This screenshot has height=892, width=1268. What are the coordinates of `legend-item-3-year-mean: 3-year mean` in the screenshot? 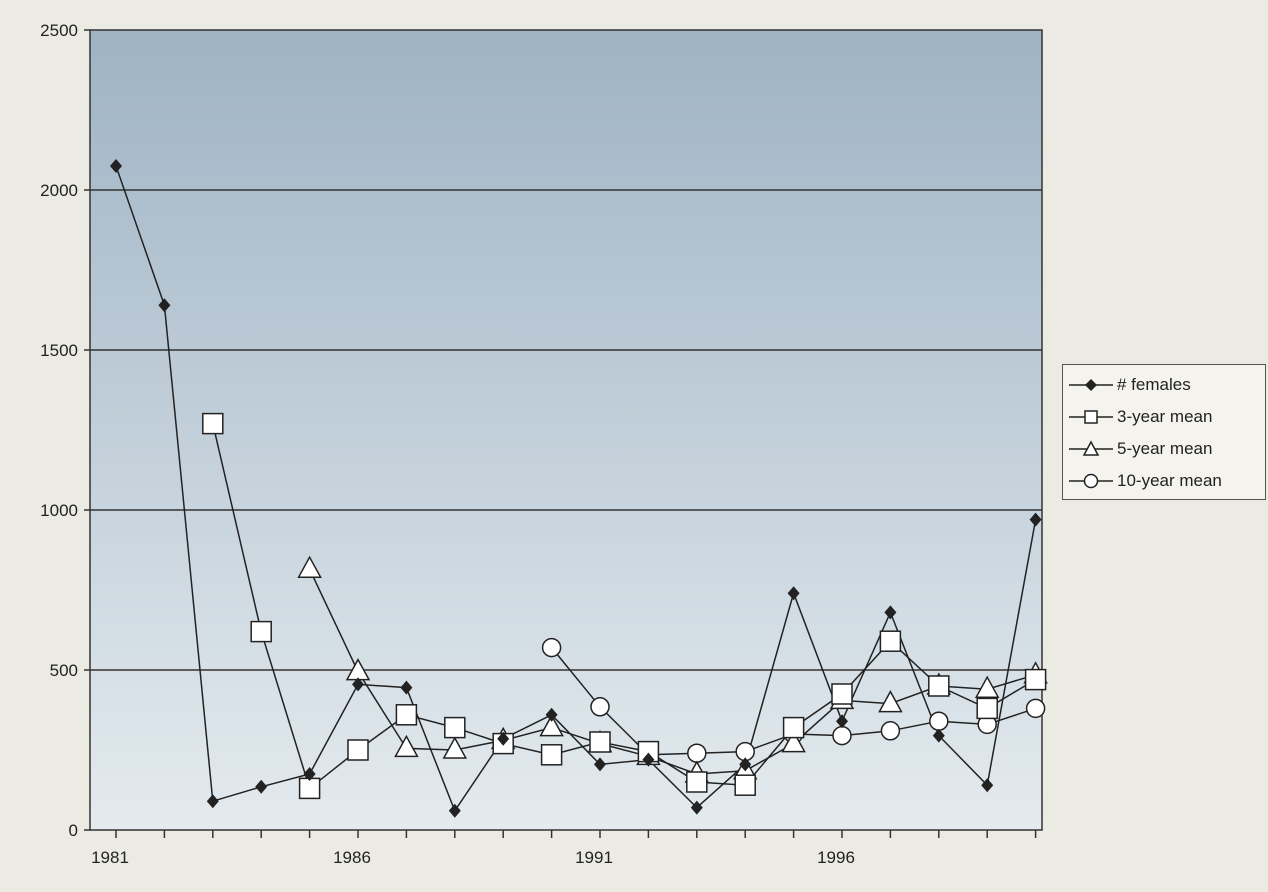 It's located at (1167, 417).